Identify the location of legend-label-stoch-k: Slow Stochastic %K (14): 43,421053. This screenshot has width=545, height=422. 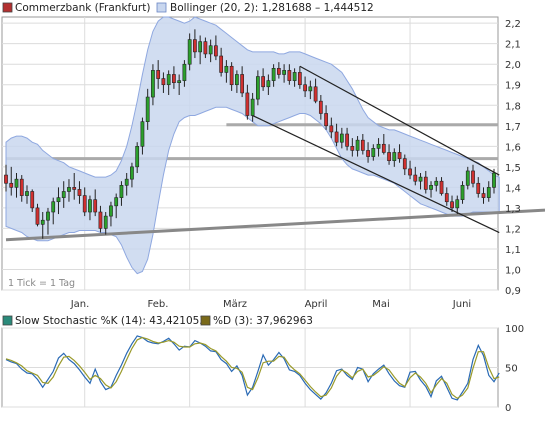
(110, 321).